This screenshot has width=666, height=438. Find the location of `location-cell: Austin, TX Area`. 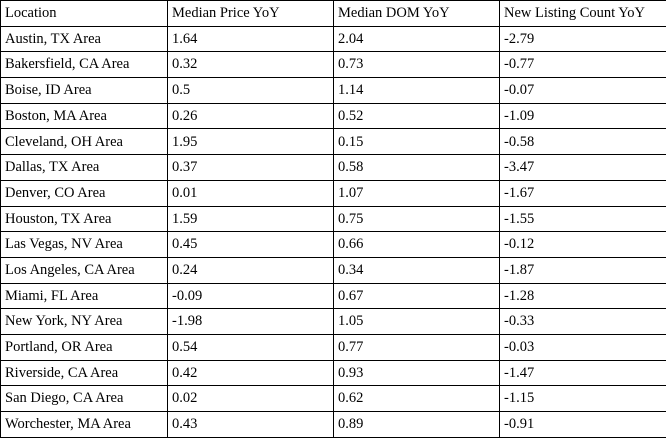

location-cell: Austin, TX Area is located at coordinates (84, 39).